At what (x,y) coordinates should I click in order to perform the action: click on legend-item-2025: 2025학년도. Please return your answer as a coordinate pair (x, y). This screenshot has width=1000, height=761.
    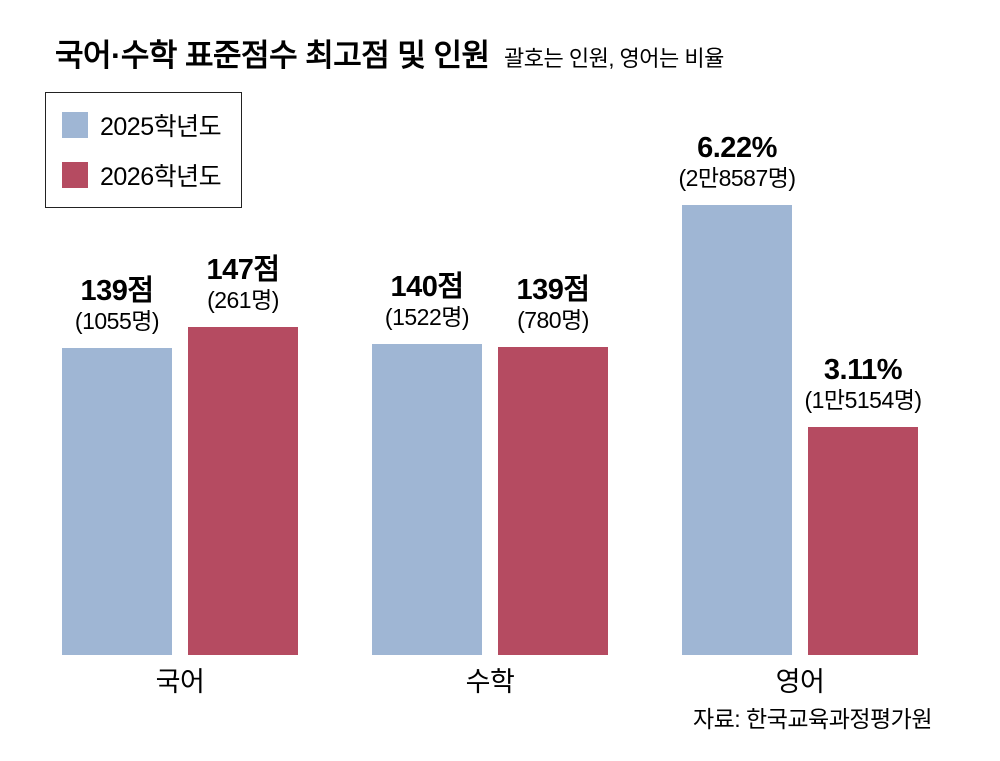
    Looking at the image, I should click on (142, 125).